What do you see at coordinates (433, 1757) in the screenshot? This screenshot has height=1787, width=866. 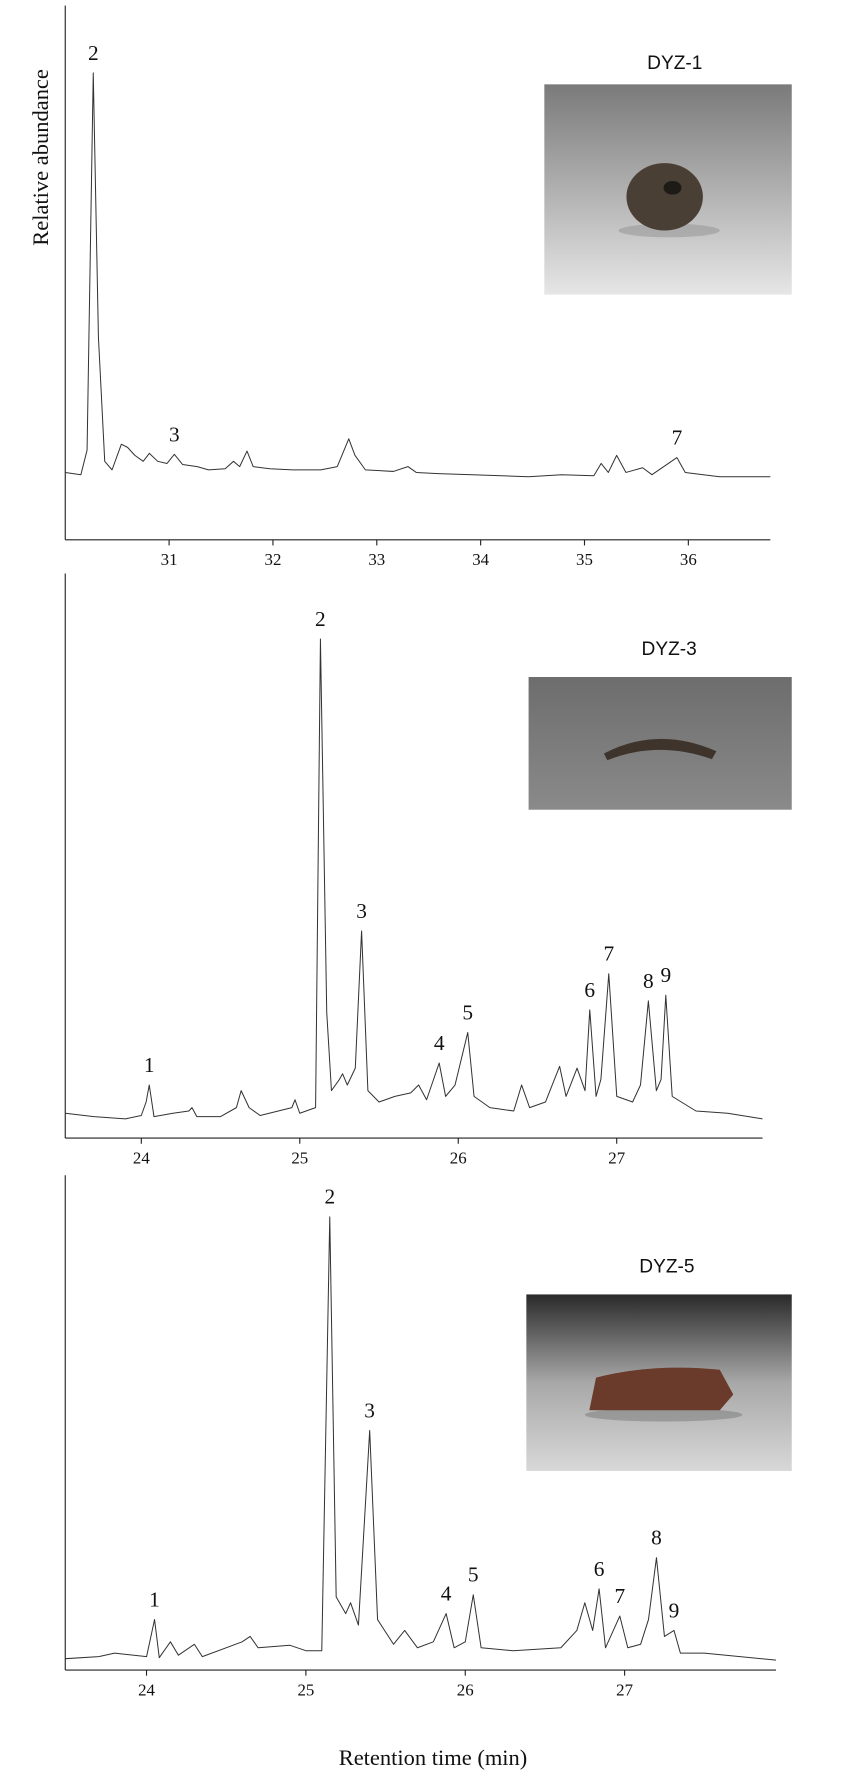 I see `x-axis-label: Retention time (min)` at bounding box center [433, 1757].